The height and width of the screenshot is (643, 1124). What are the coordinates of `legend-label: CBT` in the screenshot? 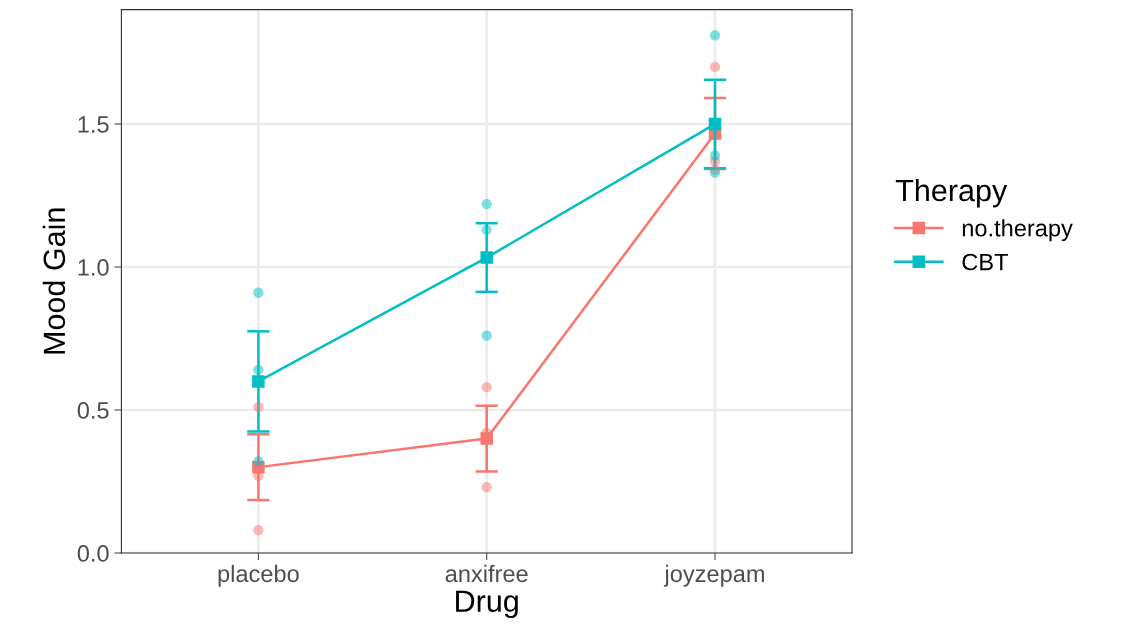 It's located at (985, 262).